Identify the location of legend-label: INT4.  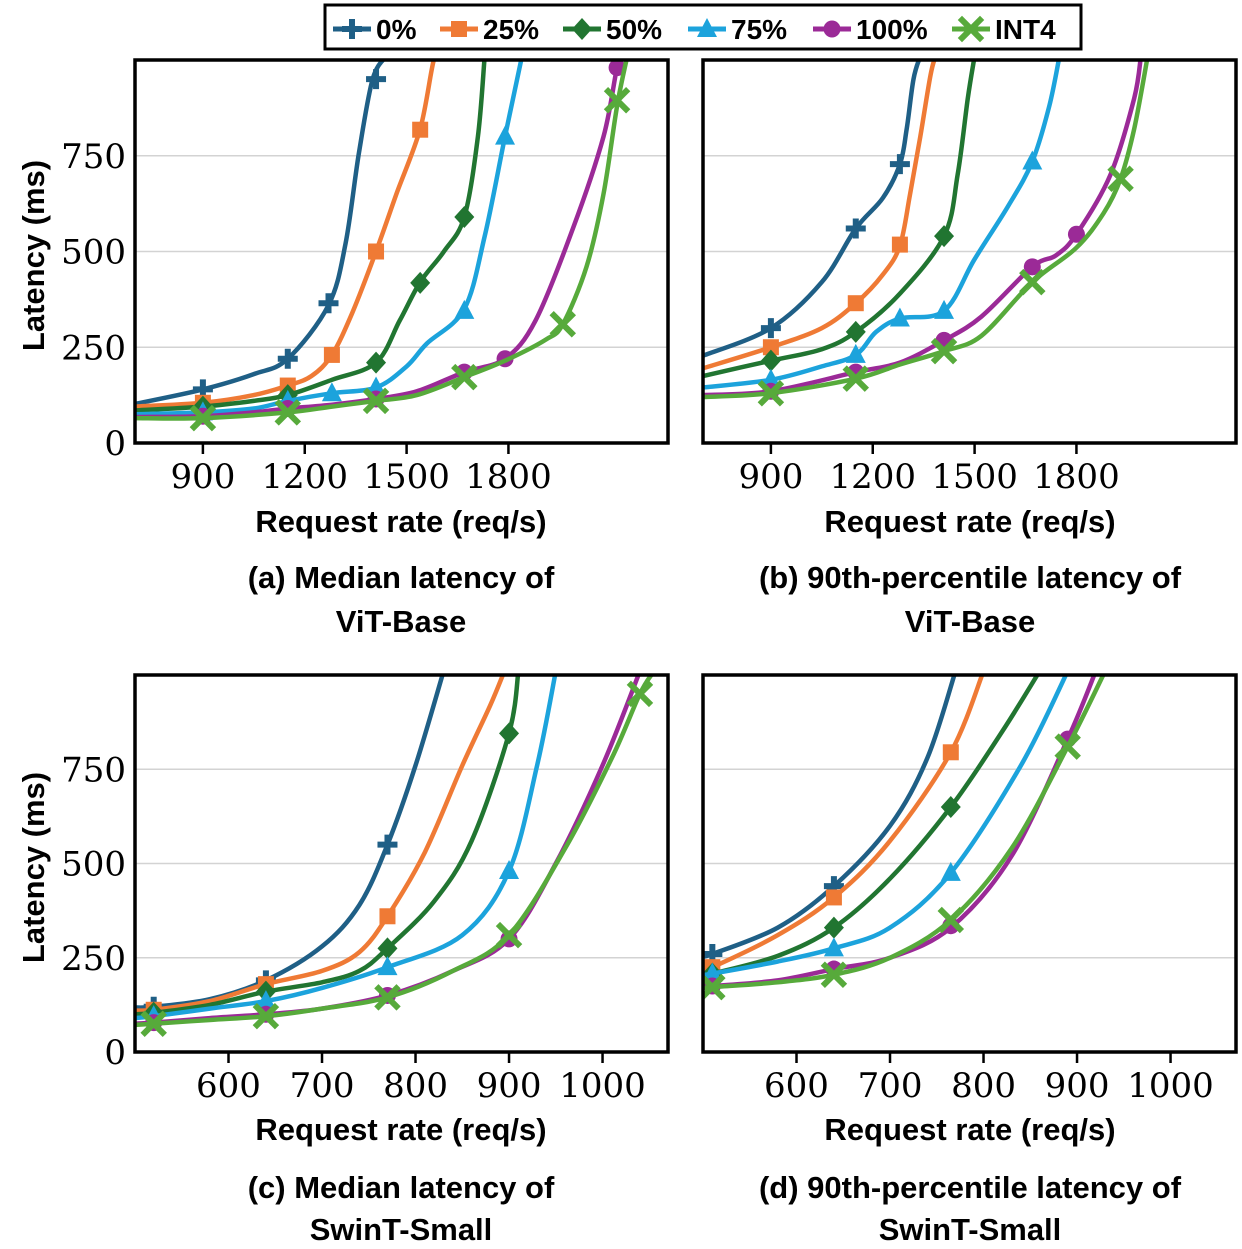
(1025, 29).